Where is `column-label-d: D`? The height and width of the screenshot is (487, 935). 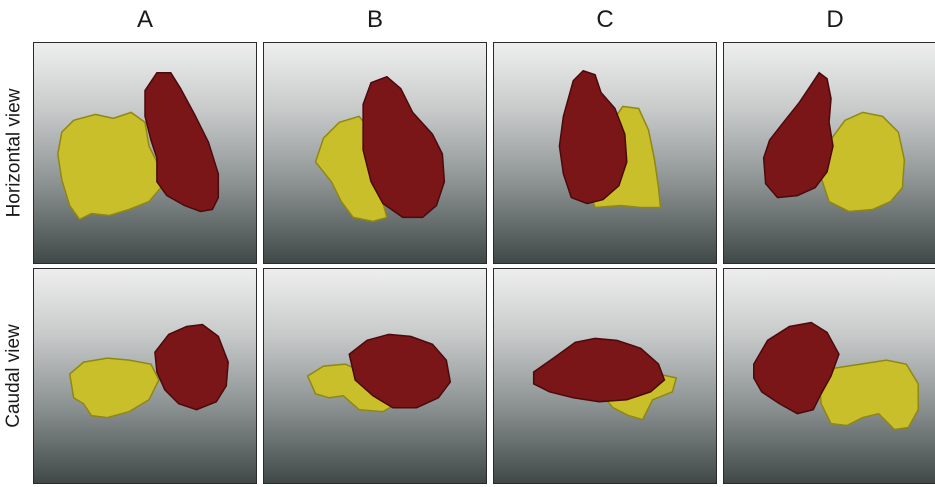
column-label-d: D is located at coordinates (835, 19).